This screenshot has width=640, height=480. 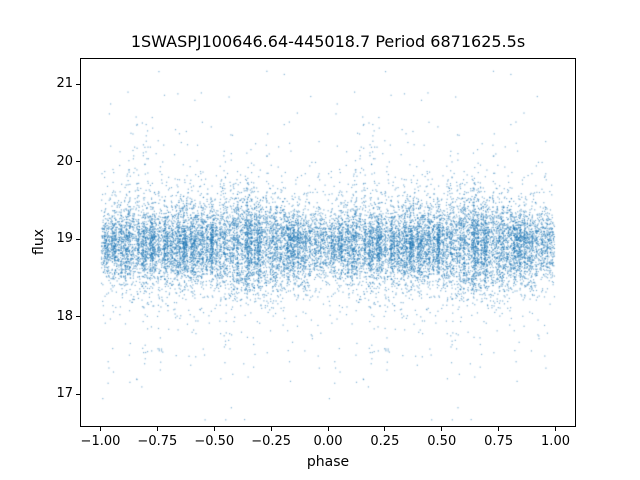 What do you see at coordinates (214, 441) in the screenshot?
I see `x-tick-label: −0.50` at bounding box center [214, 441].